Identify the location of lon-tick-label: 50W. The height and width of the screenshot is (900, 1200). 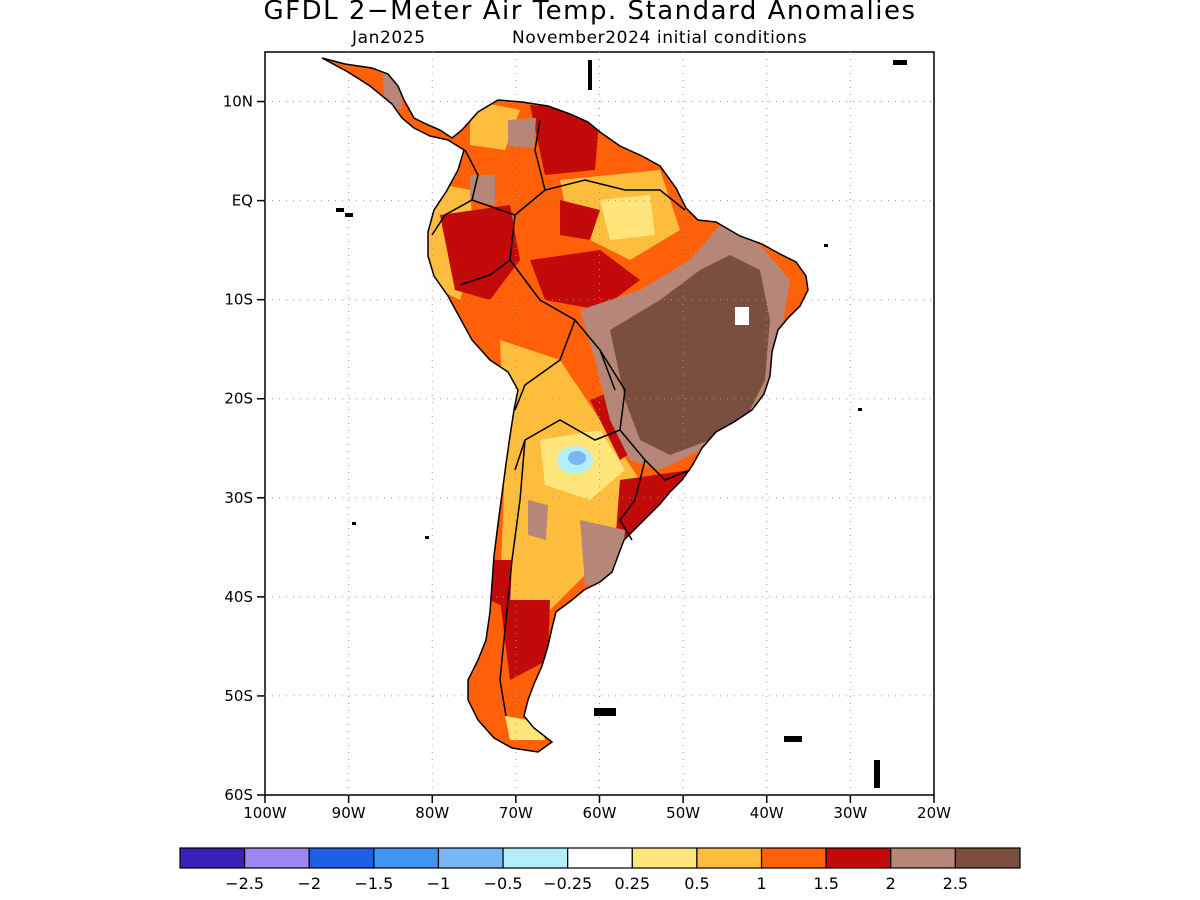
(683, 813).